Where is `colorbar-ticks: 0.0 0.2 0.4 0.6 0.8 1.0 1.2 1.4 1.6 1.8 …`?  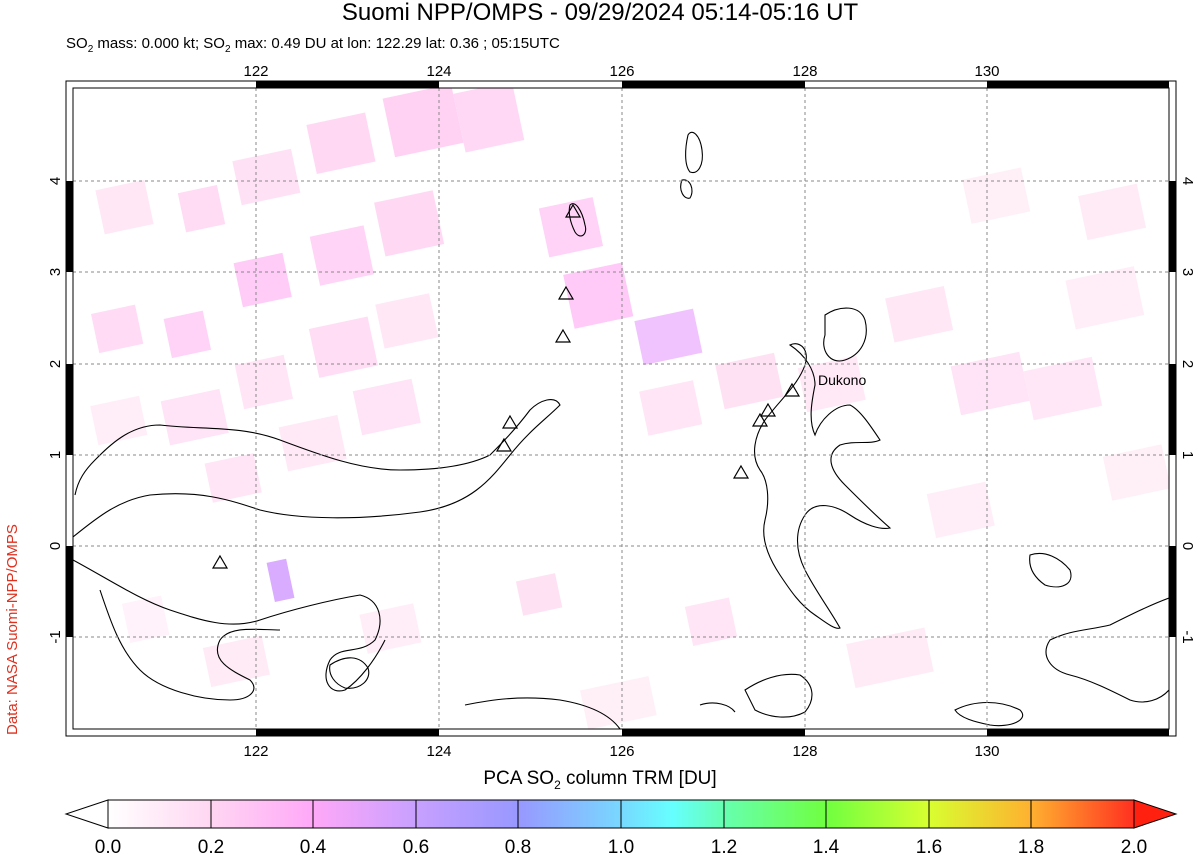 colorbar-ticks: 0.0 0.2 0.4 0.6 0.8 1.0 1.2 1.4 1.6 1.8 … is located at coordinates (621, 846).